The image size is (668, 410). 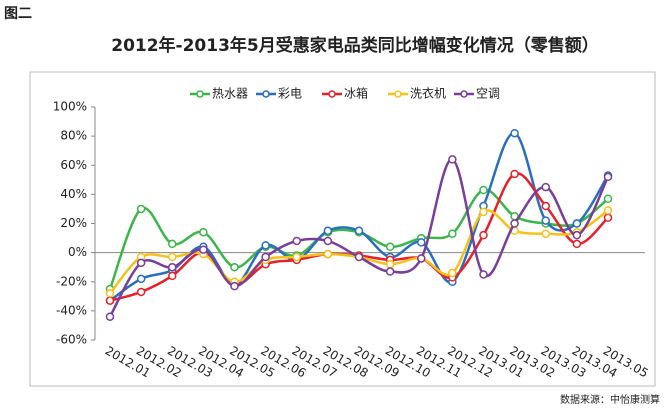 I want to click on legend-label: 热水器, so click(x=230, y=94).